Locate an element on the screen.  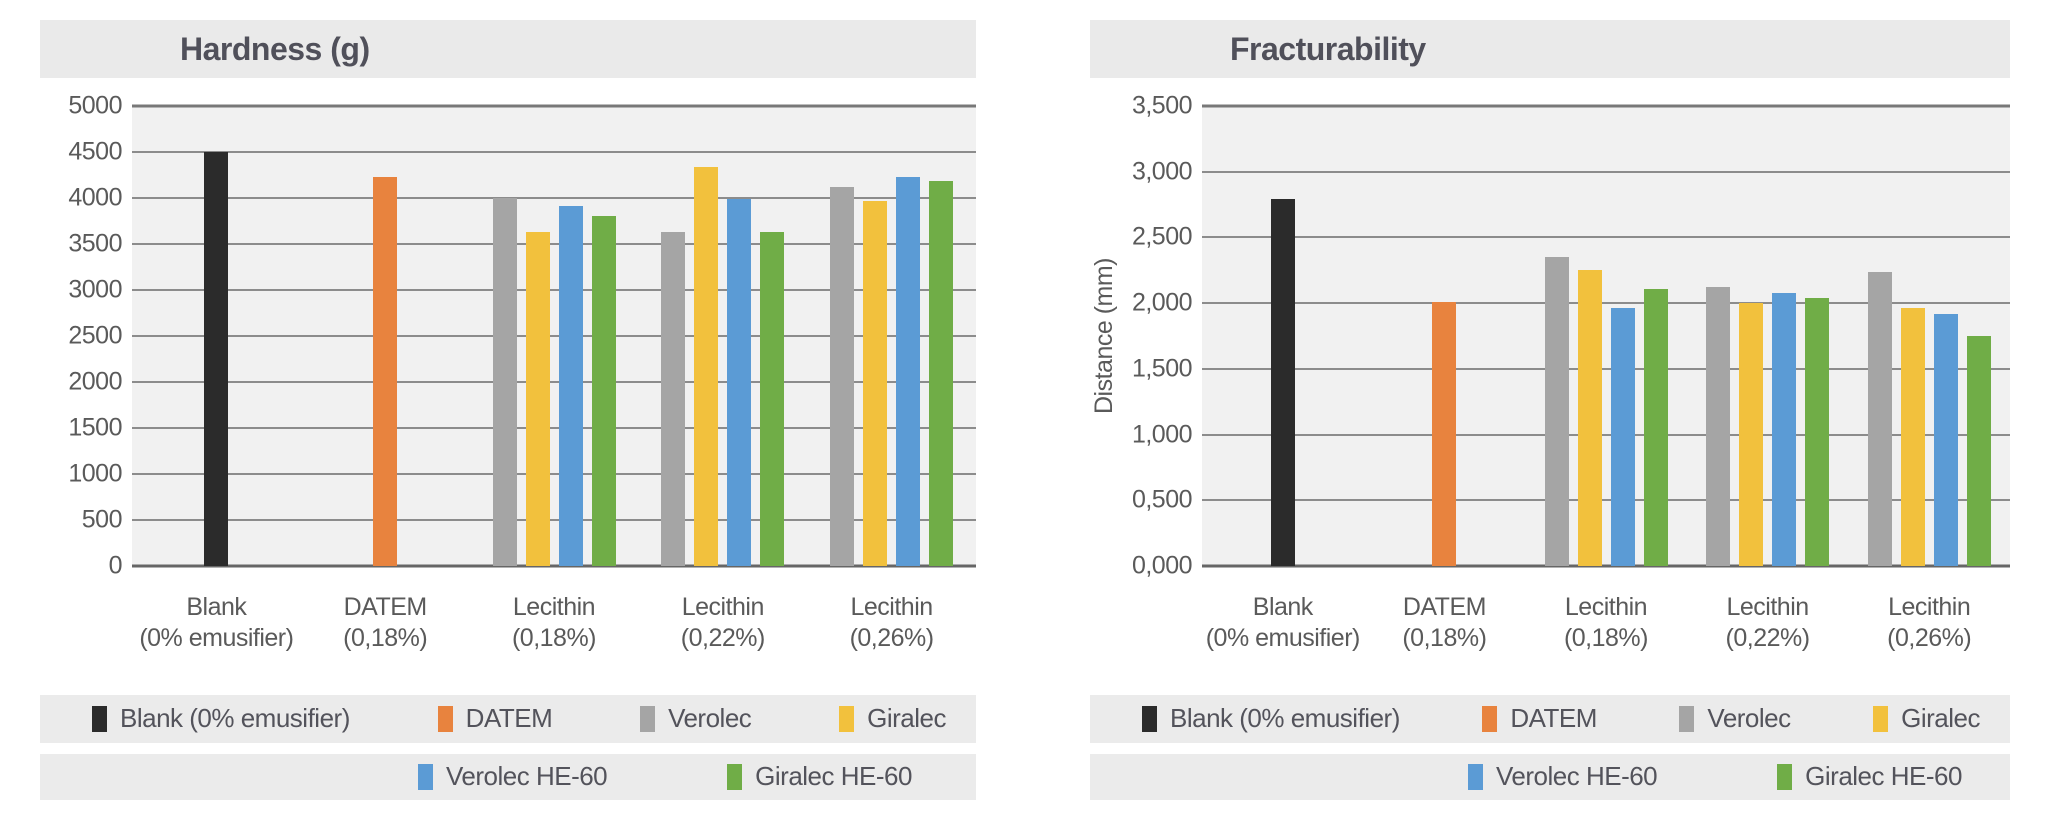
y-tick-label: 2,500 is located at coordinates (1162, 236).